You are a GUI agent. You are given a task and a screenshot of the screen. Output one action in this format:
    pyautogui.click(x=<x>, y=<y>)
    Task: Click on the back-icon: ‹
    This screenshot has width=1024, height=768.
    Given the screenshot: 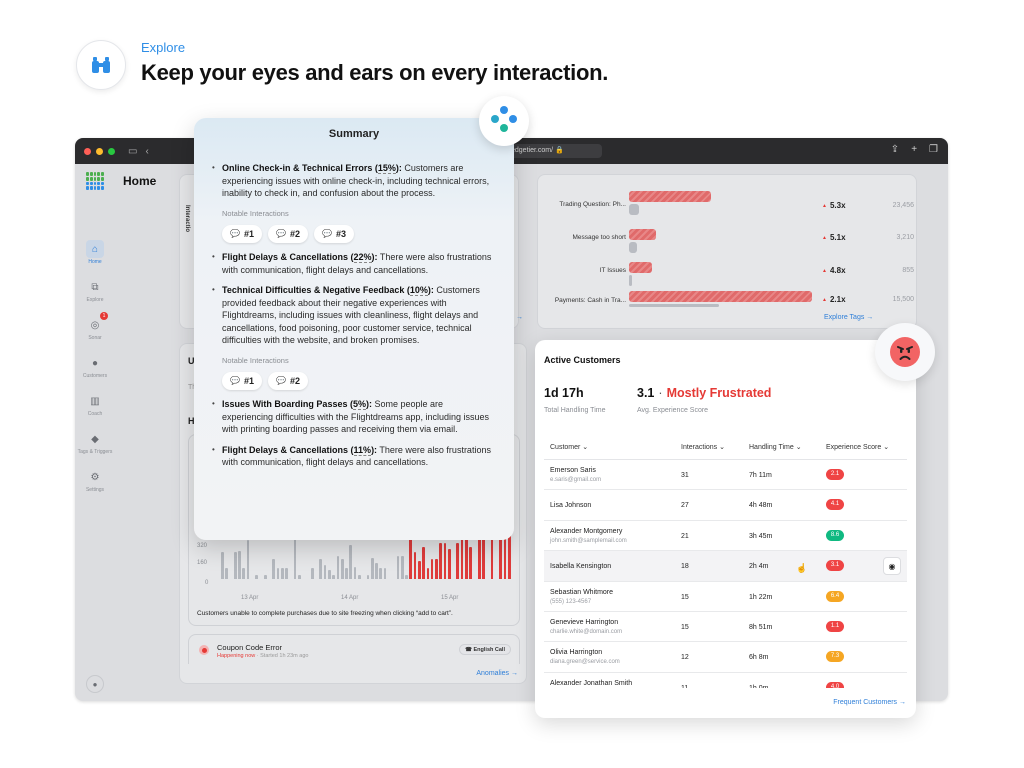 What is the action you would take?
    pyautogui.click(x=147, y=151)
    